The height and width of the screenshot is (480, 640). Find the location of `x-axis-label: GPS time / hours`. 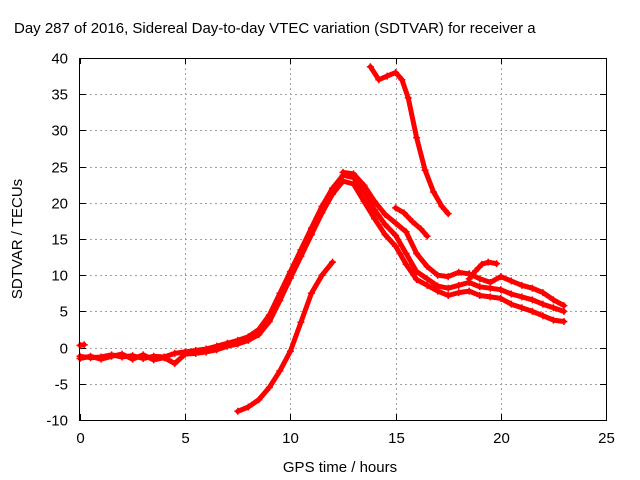

x-axis-label: GPS time / hours is located at coordinates (340, 467).